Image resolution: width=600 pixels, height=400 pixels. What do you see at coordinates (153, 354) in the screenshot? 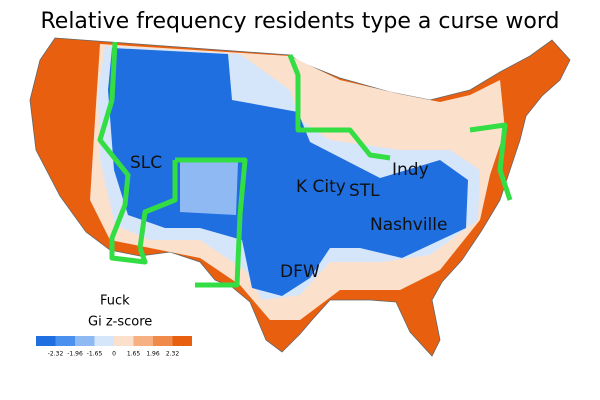
I see `legend-tick: 1.96` at bounding box center [153, 354].